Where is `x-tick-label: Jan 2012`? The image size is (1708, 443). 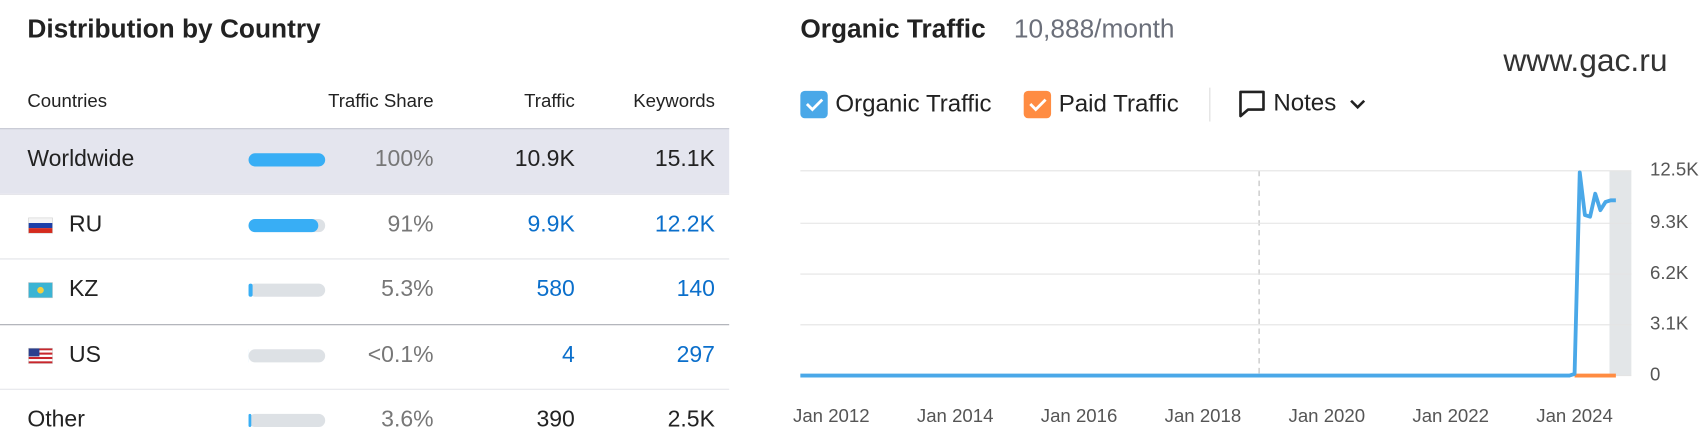 x-tick-label: Jan 2012 is located at coordinates (831, 415).